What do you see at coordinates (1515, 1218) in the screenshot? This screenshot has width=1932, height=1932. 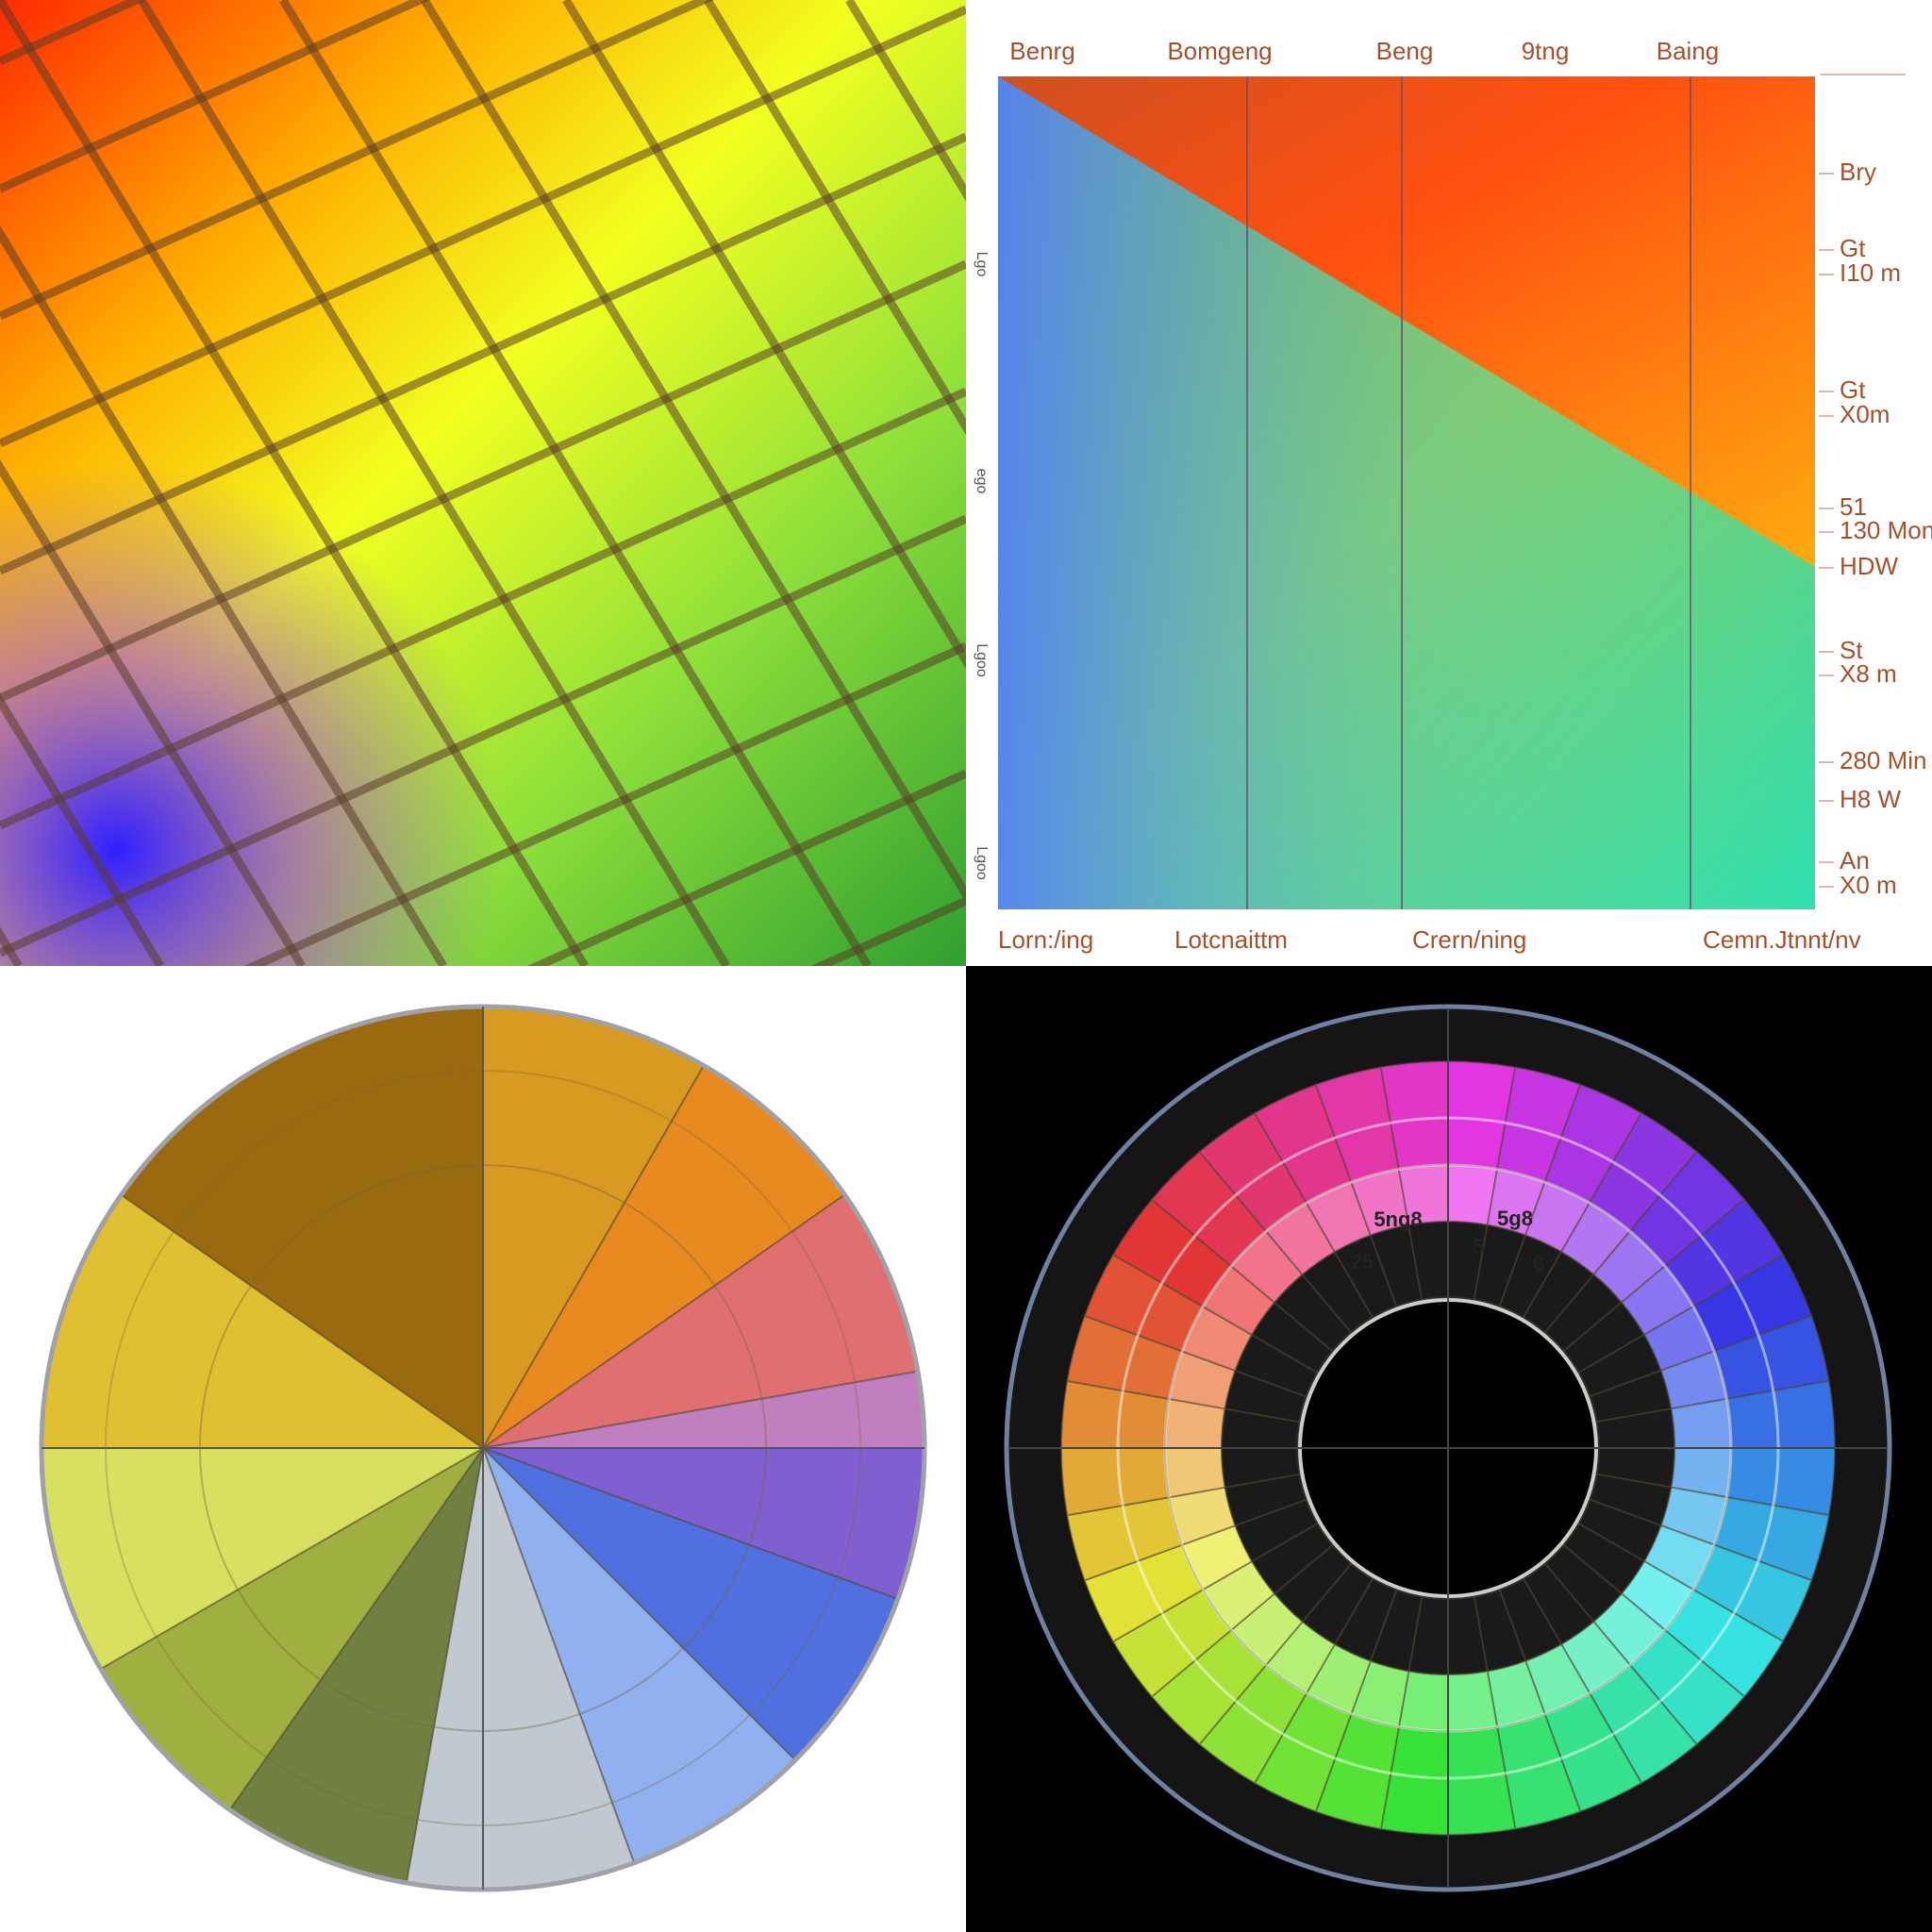 I see `dial-label: 5g8` at bounding box center [1515, 1218].